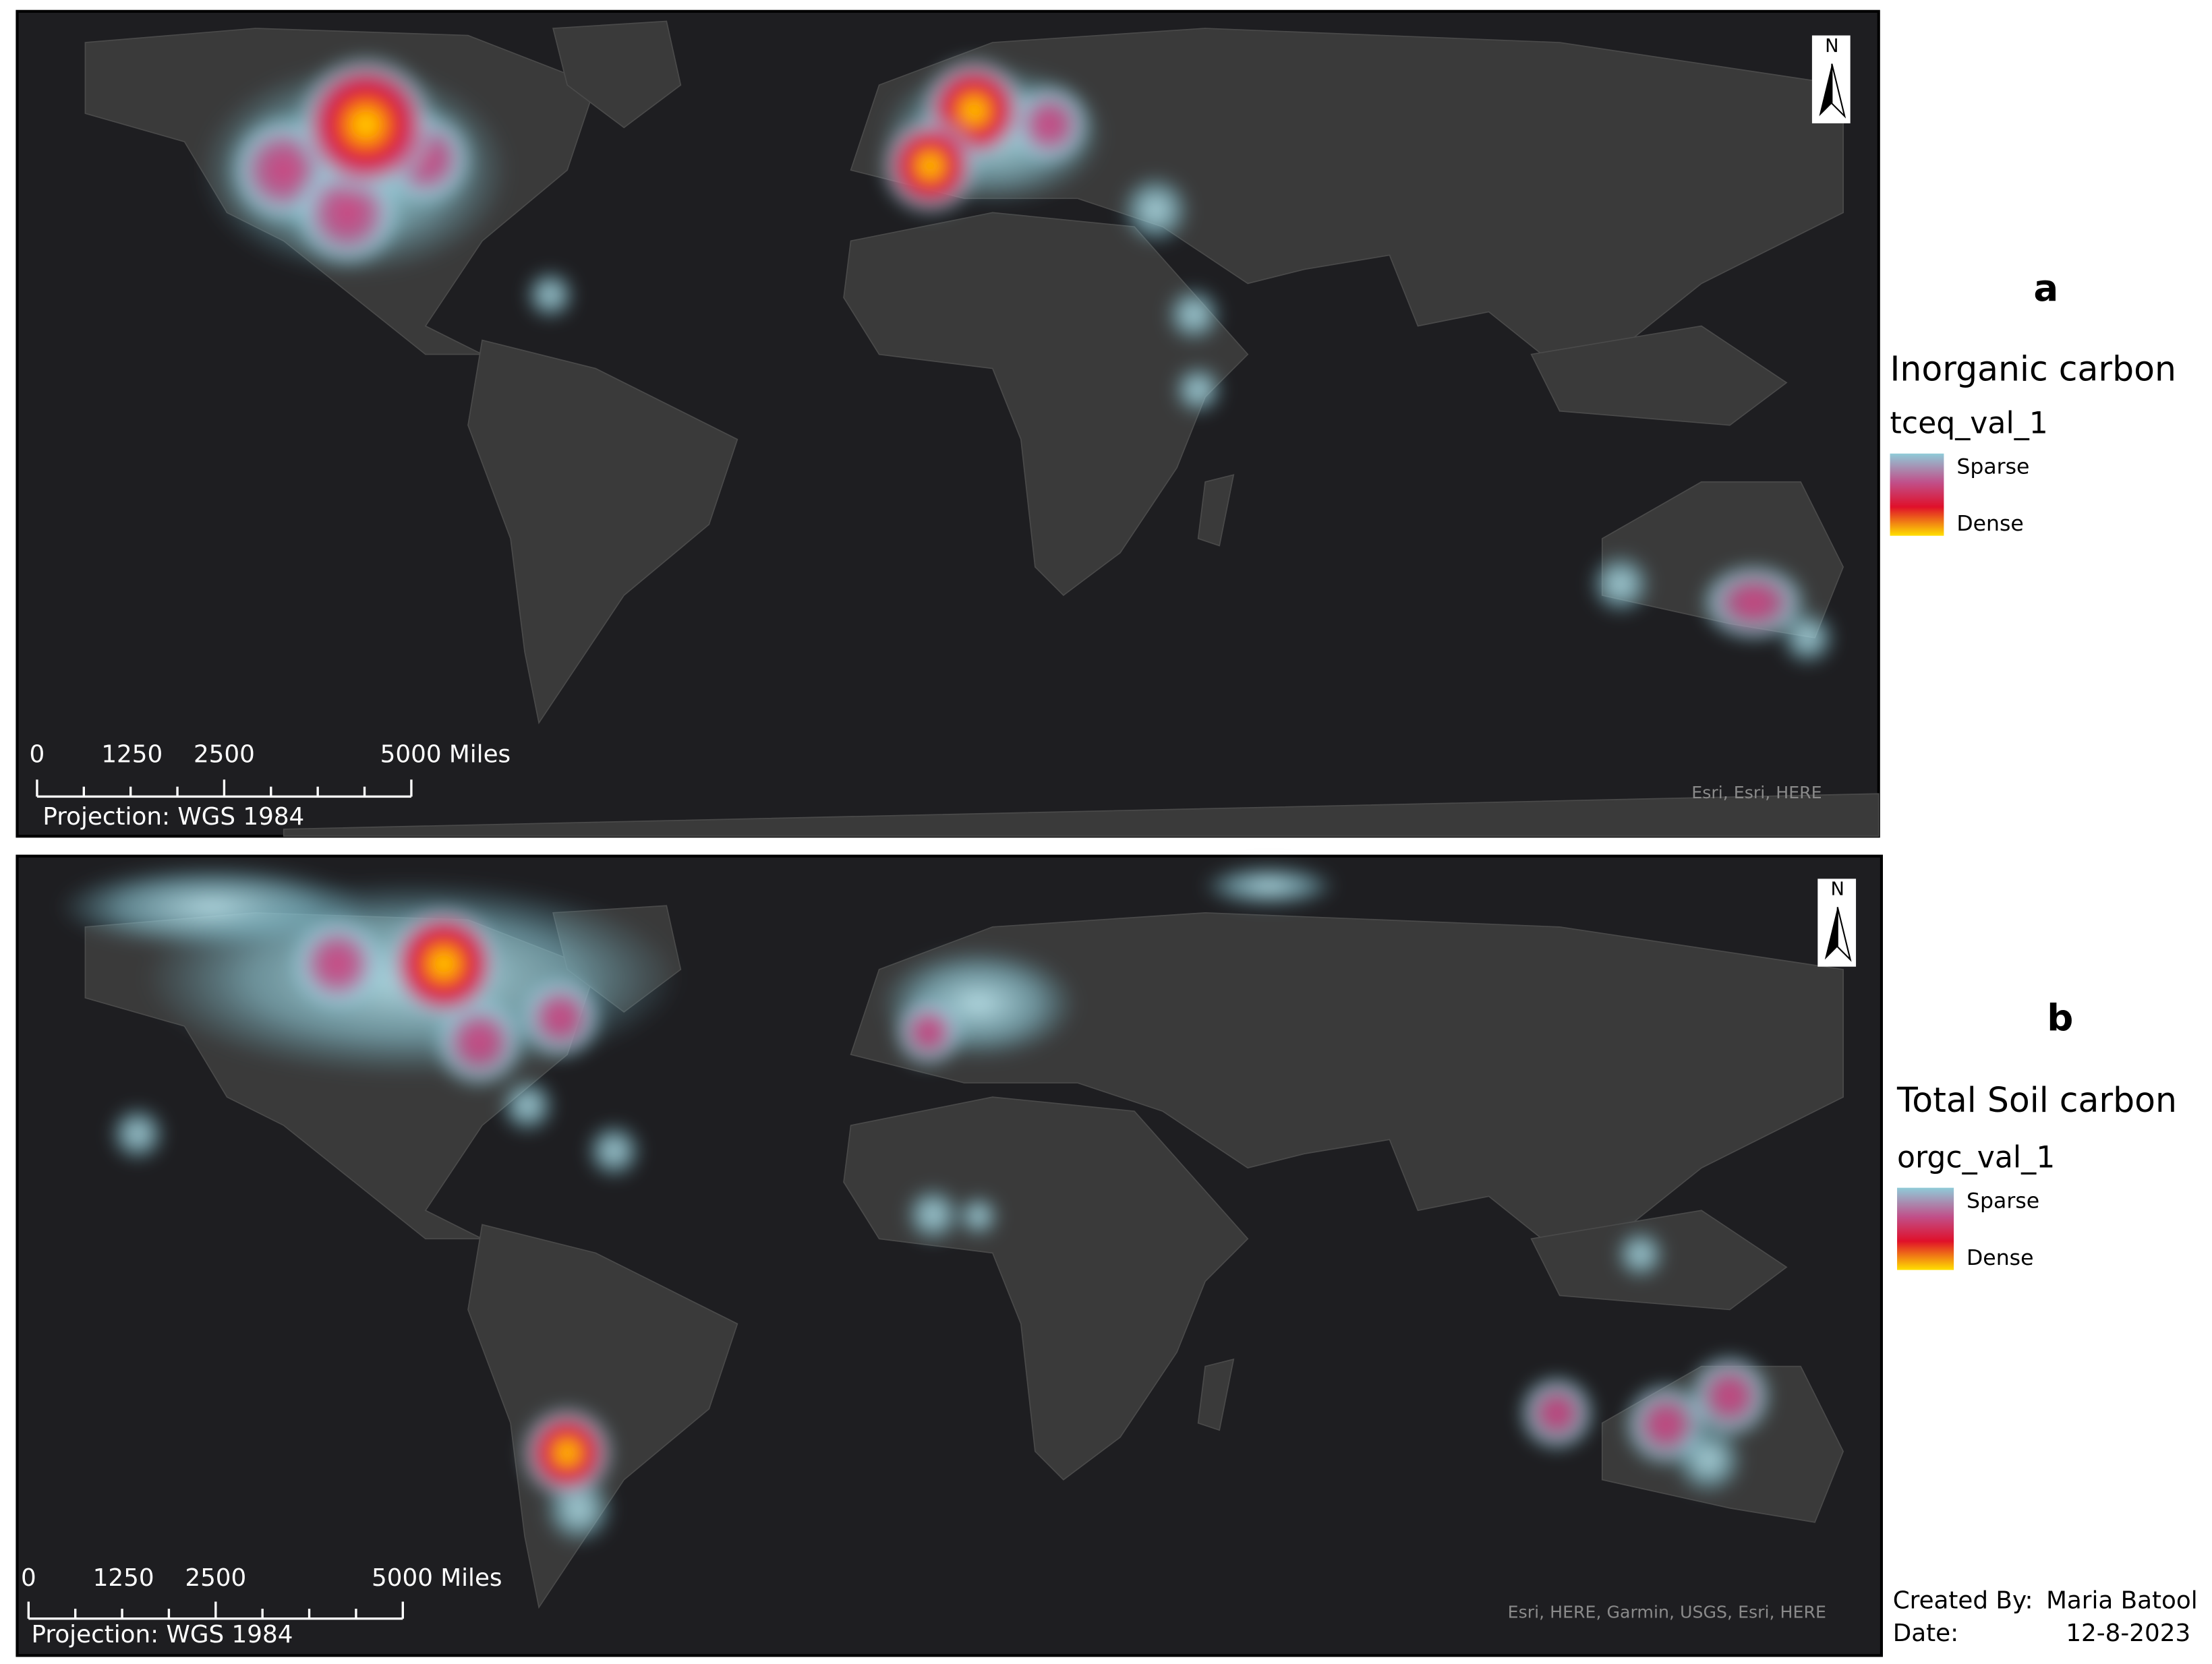 The image size is (2212, 1664). I want to click on attribution: Esri, HERE, Garmin, USGS, Esri, HERE, so click(1667, 1612).